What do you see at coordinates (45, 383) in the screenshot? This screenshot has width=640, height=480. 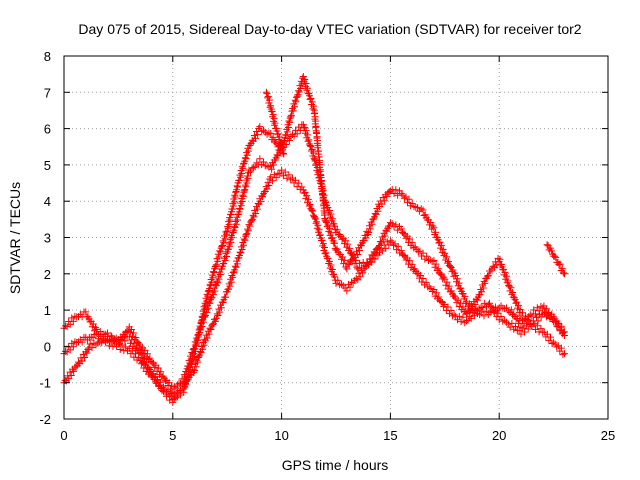 I see `y-tick-label: -1` at bounding box center [45, 383].